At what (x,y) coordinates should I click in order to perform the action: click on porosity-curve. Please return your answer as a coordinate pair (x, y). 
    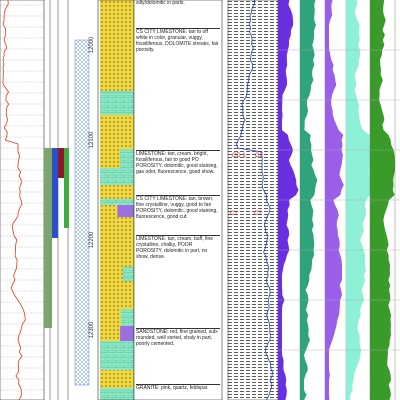
    Looking at the image, I should click on (254, 200).